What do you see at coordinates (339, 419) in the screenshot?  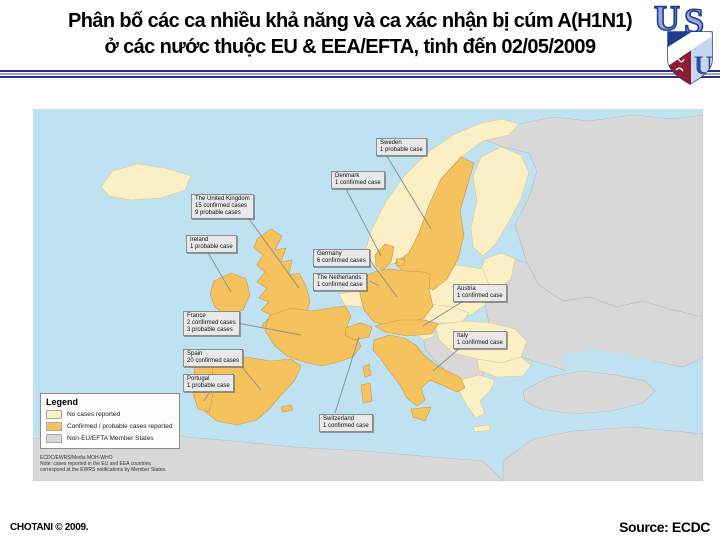 I see `callout-switzerland-text: Switzerland` at bounding box center [339, 419].